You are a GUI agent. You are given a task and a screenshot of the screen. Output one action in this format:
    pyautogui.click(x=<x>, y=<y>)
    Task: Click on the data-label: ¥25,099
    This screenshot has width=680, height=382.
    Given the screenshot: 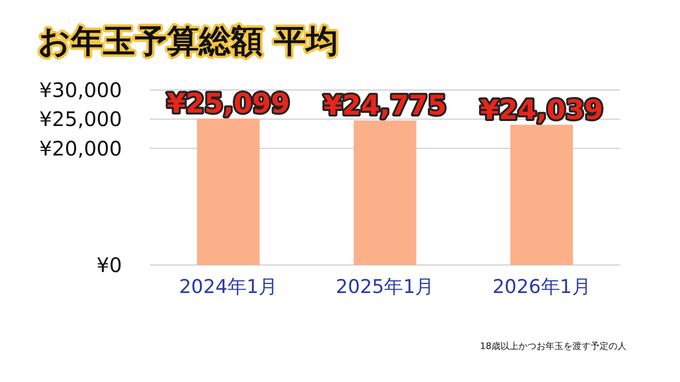 What is the action you would take?
    pyautogui.click(x=228, y=104)
    